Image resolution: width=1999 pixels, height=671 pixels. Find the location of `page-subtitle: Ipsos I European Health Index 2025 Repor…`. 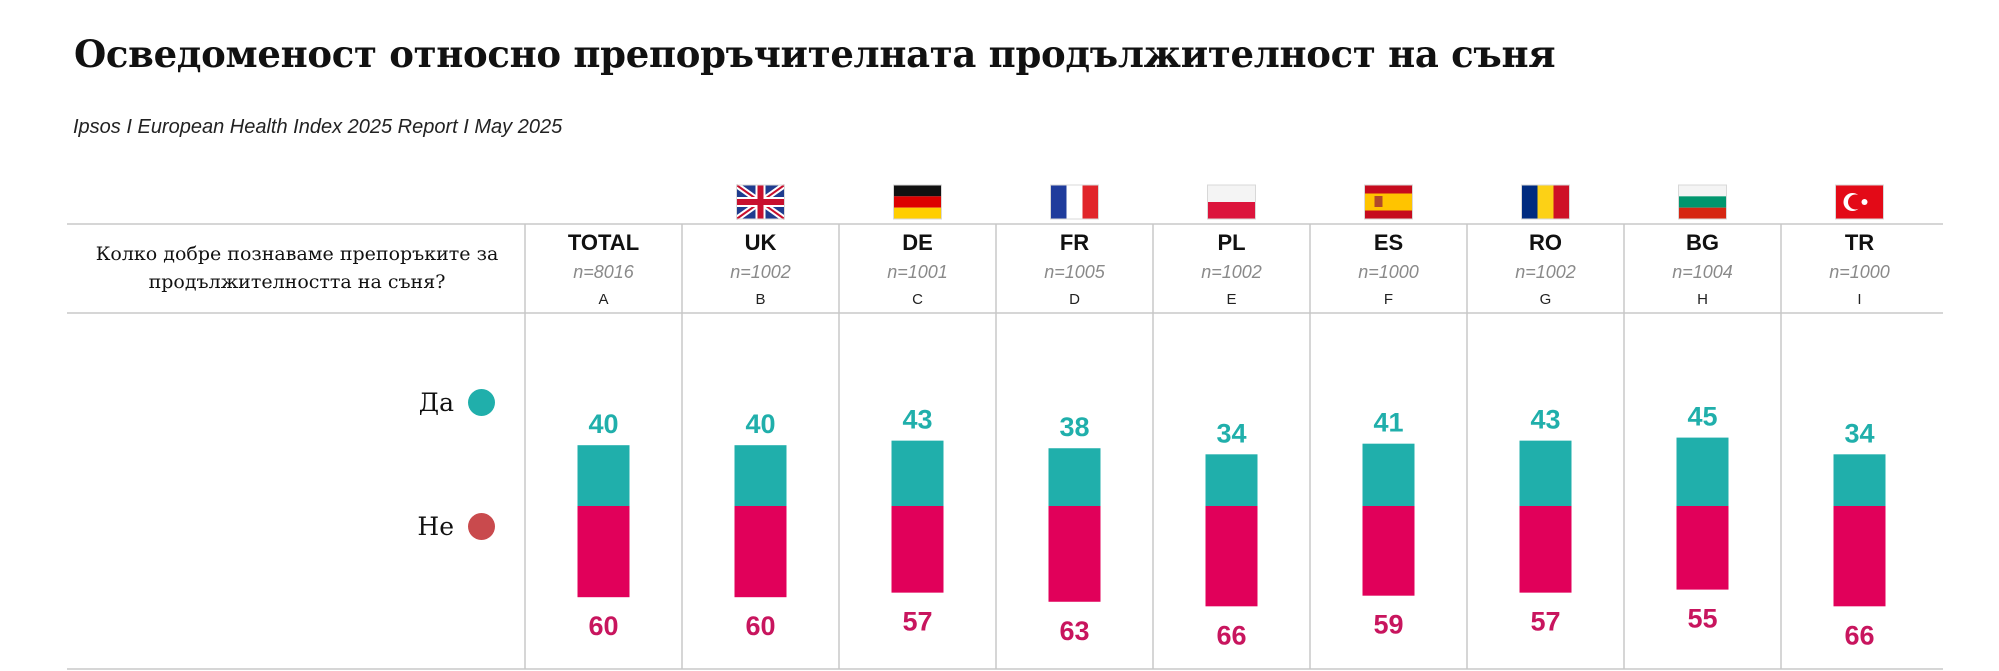

page-subtitle: Ipsos I European Health Index 2025 Repor… is located at coordinates (318, 127).